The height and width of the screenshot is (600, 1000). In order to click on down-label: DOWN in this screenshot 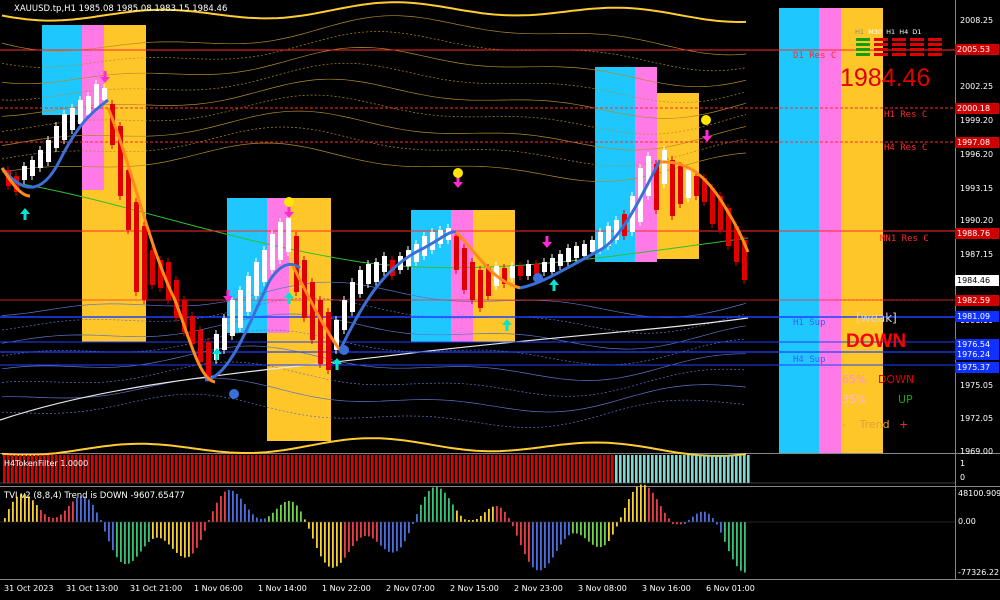, I will do `click(896, 379)`.